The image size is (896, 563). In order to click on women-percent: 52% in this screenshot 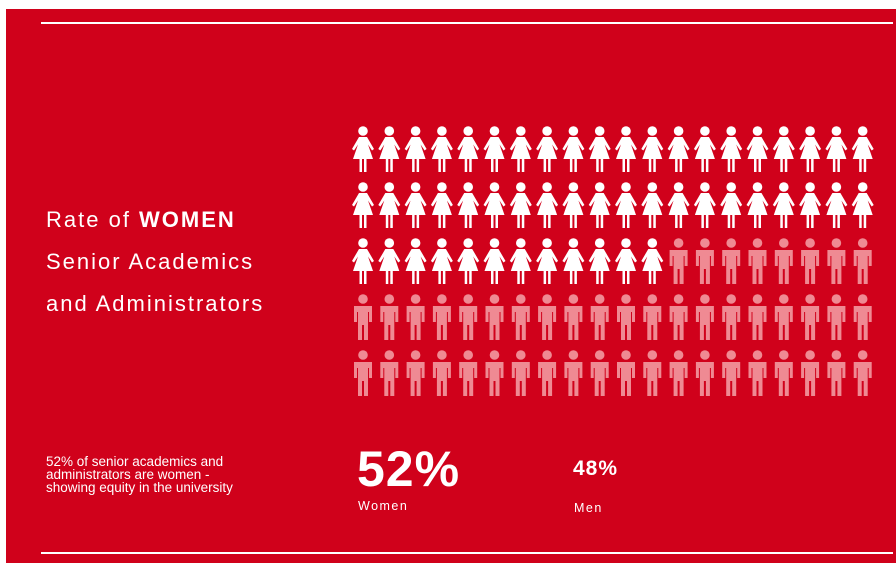, I will do `click(409, 469)`.